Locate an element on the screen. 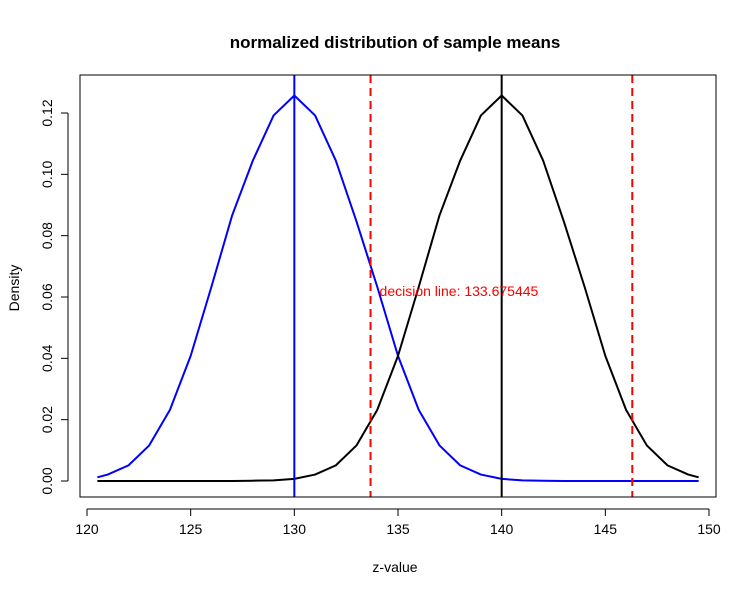 The width and height of the screenshot is (755, 596). y-tick-label: 0.10 is located at coordinates (47, 173).